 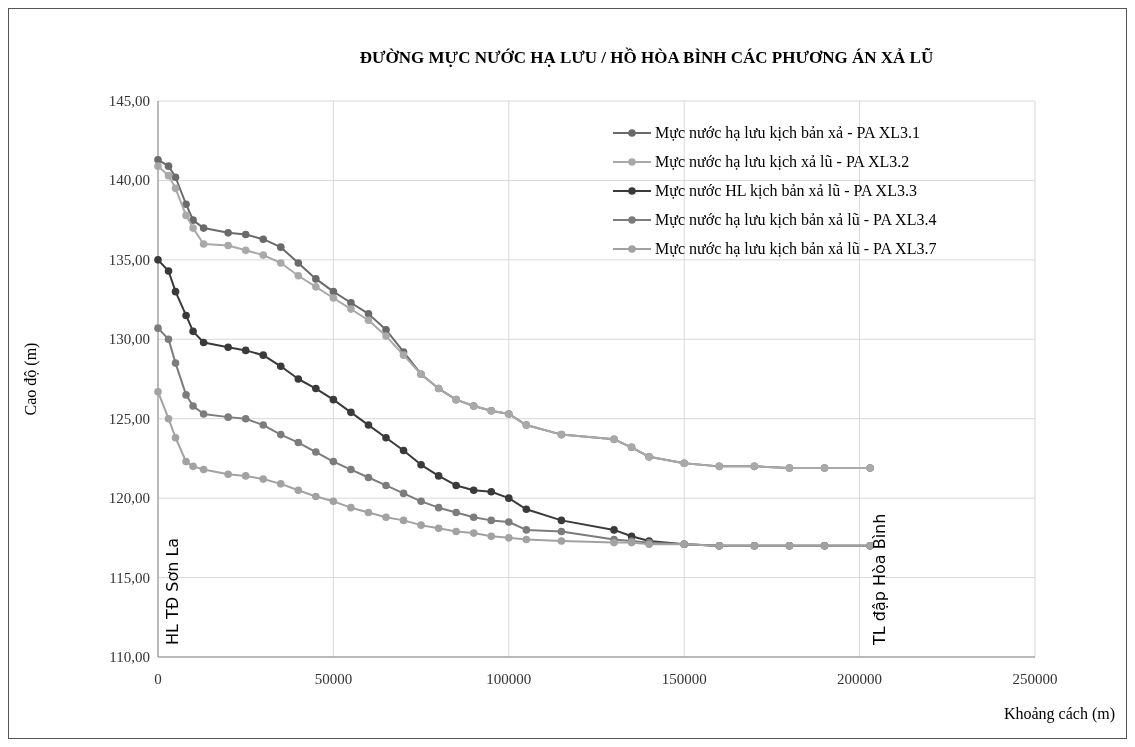 What do you see at coordinates (684, 679) in the screenshot?
I see `x-tick-label: 150000` at bounding box center [684, 679].